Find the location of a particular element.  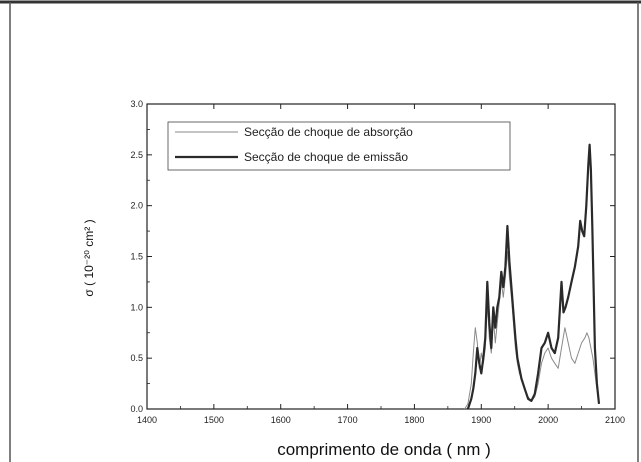

series-group is located at coordinates (532, 276).